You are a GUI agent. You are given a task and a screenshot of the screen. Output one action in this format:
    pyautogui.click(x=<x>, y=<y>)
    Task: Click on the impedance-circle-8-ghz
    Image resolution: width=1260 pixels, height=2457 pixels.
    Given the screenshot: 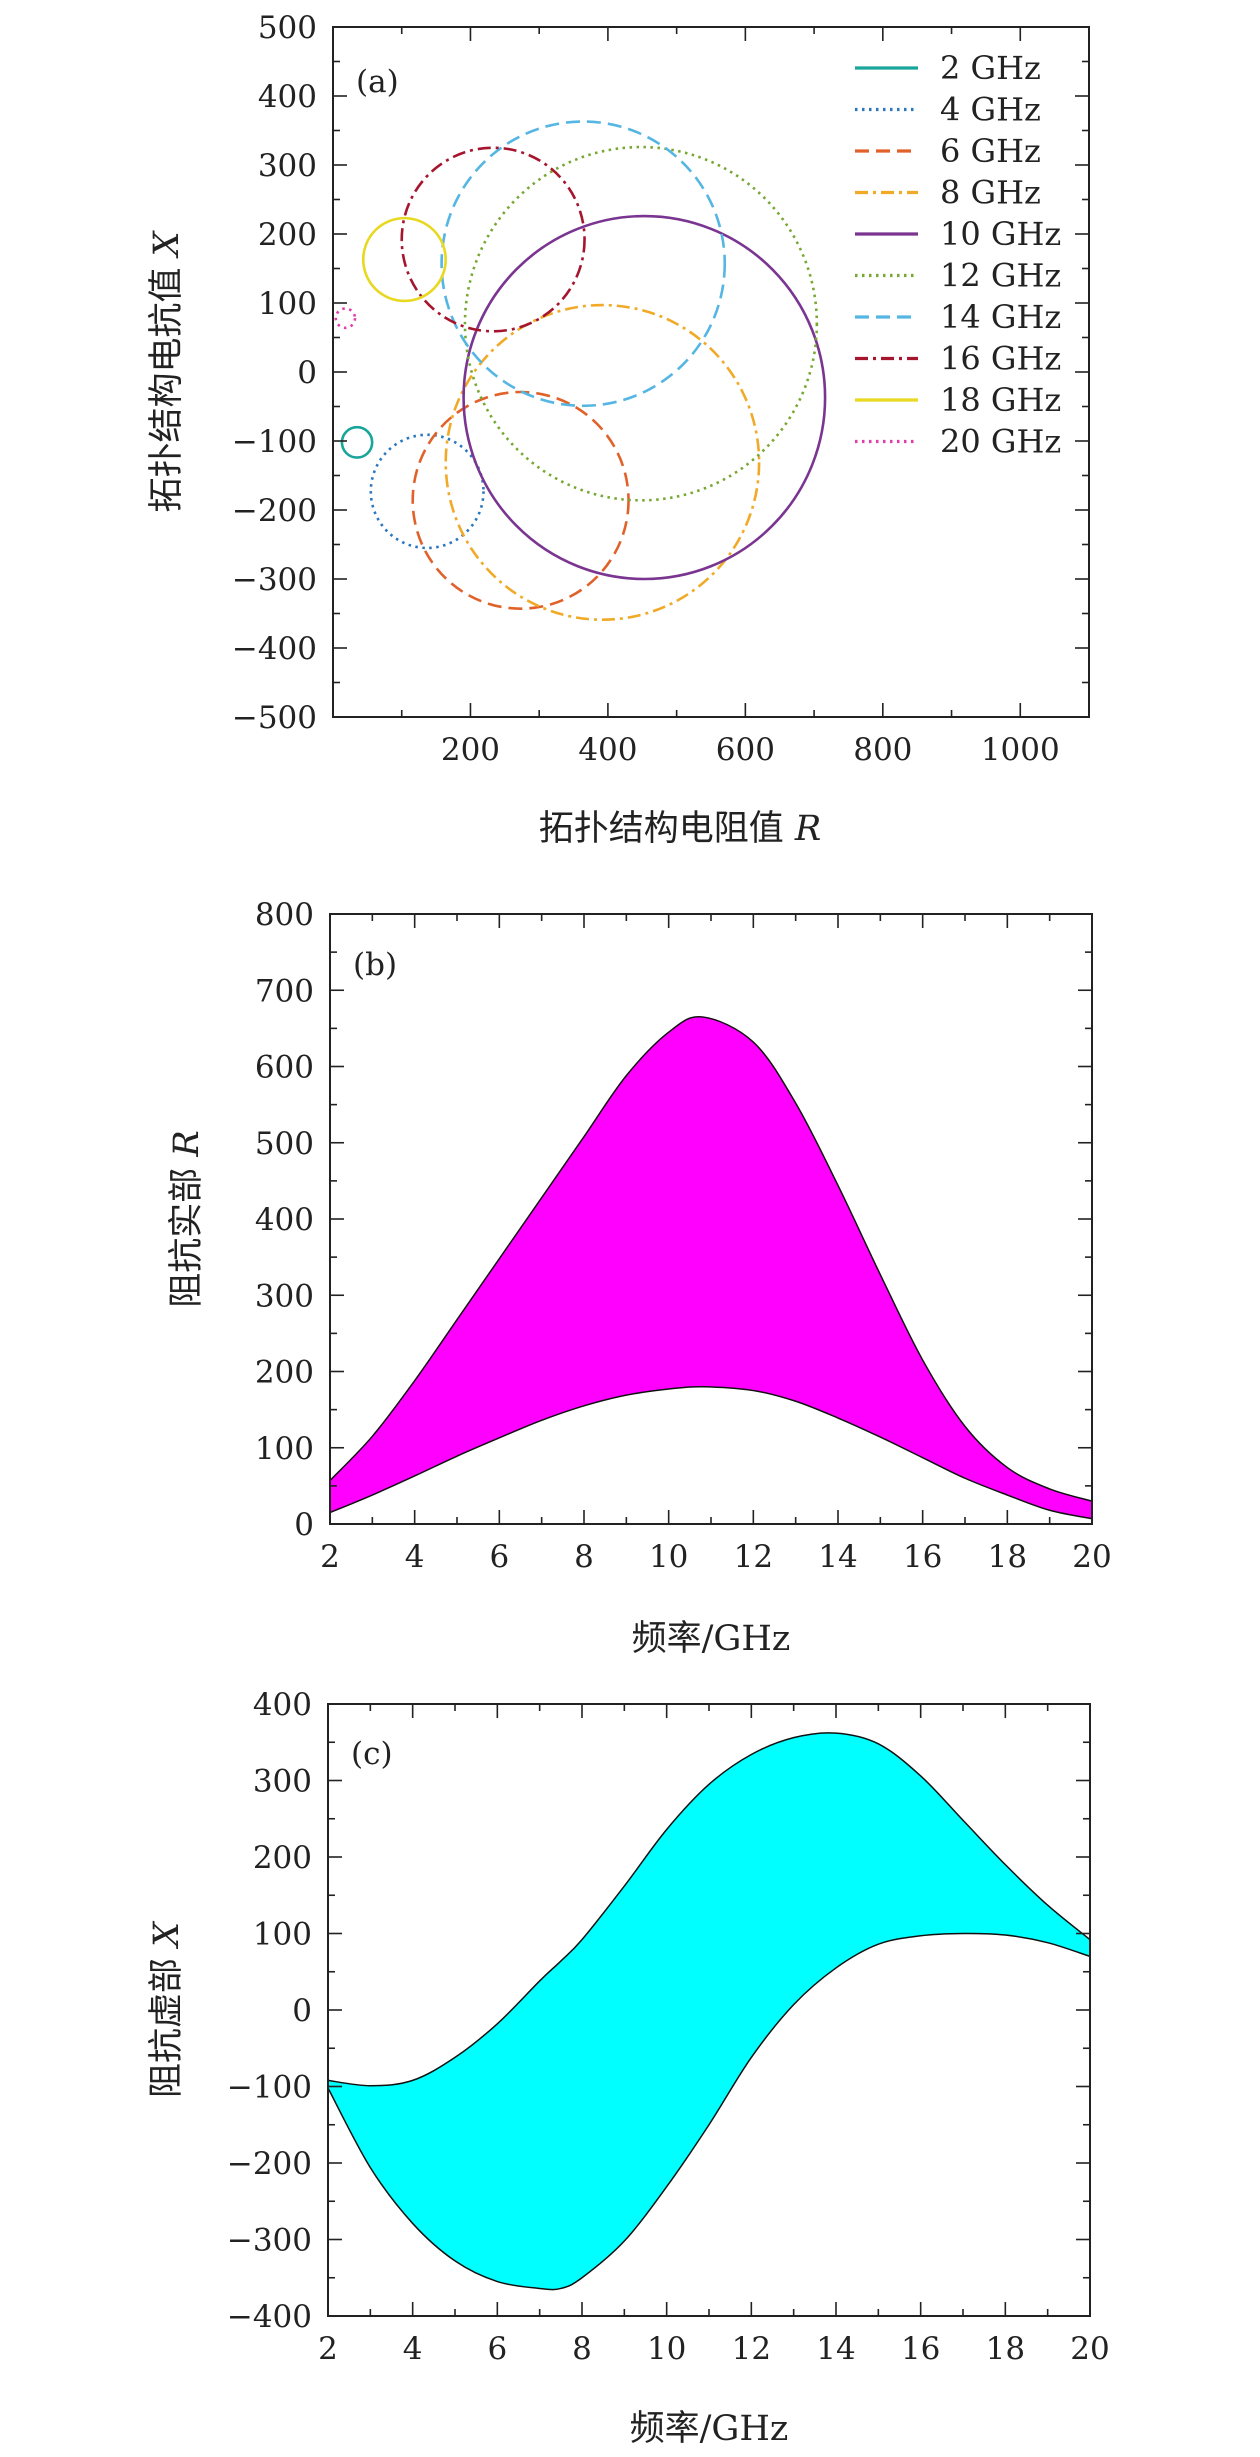 What is the action you would take?
    pyautogui.click(x=602, y=462)
    